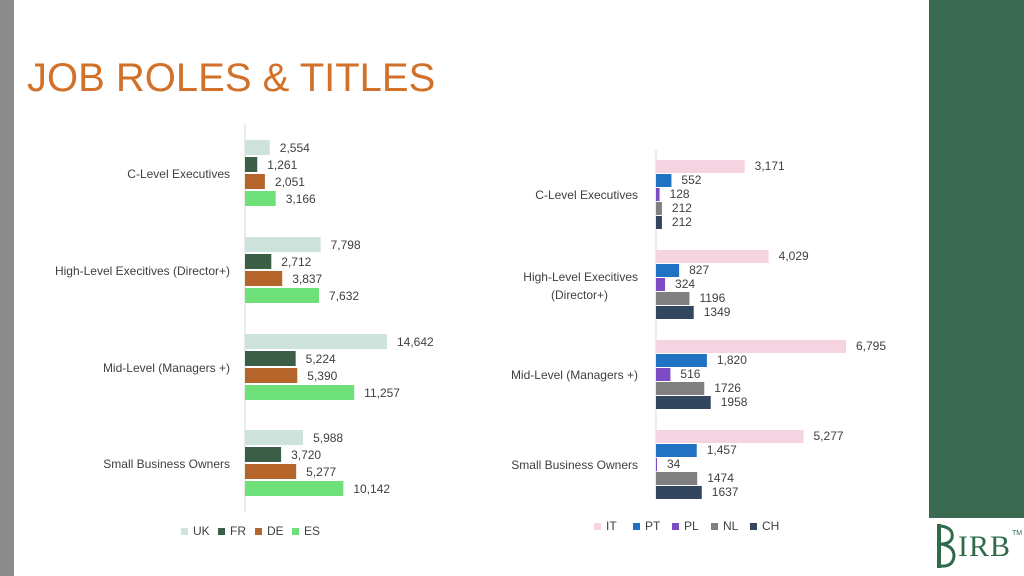  I want to click on legend-label-pl: PL, so click(691, 526).